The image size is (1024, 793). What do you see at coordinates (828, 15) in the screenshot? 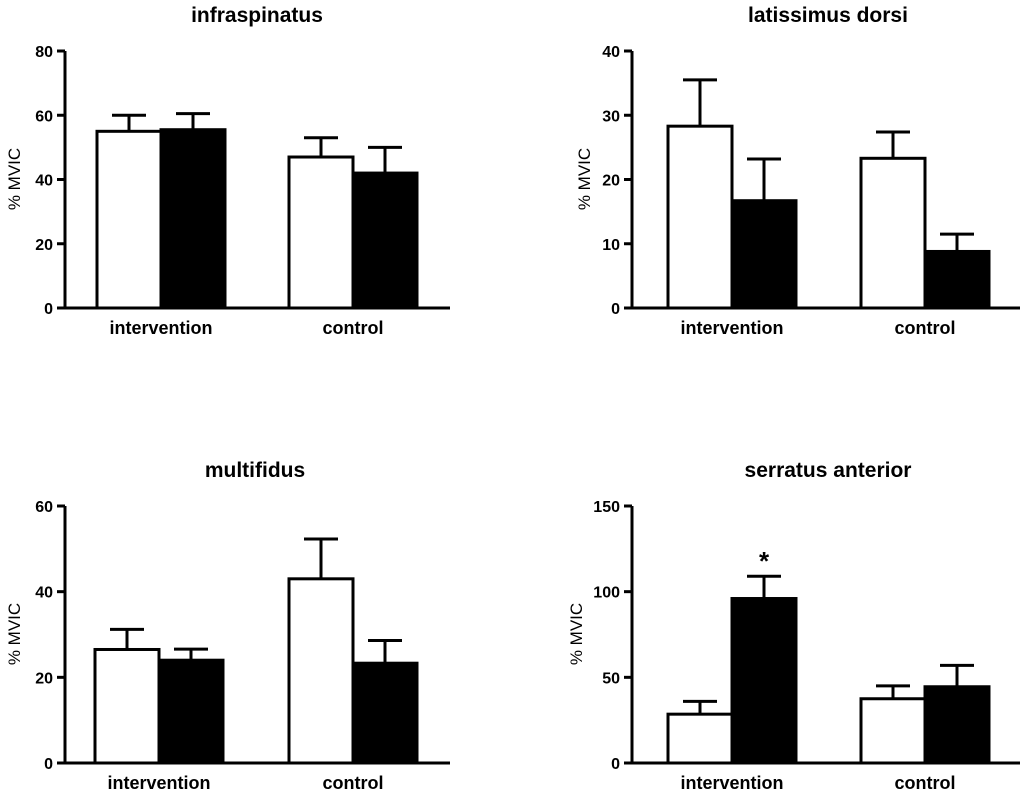
I see `chart-title: latissimus dorsi` at bounding box center [828, 15].